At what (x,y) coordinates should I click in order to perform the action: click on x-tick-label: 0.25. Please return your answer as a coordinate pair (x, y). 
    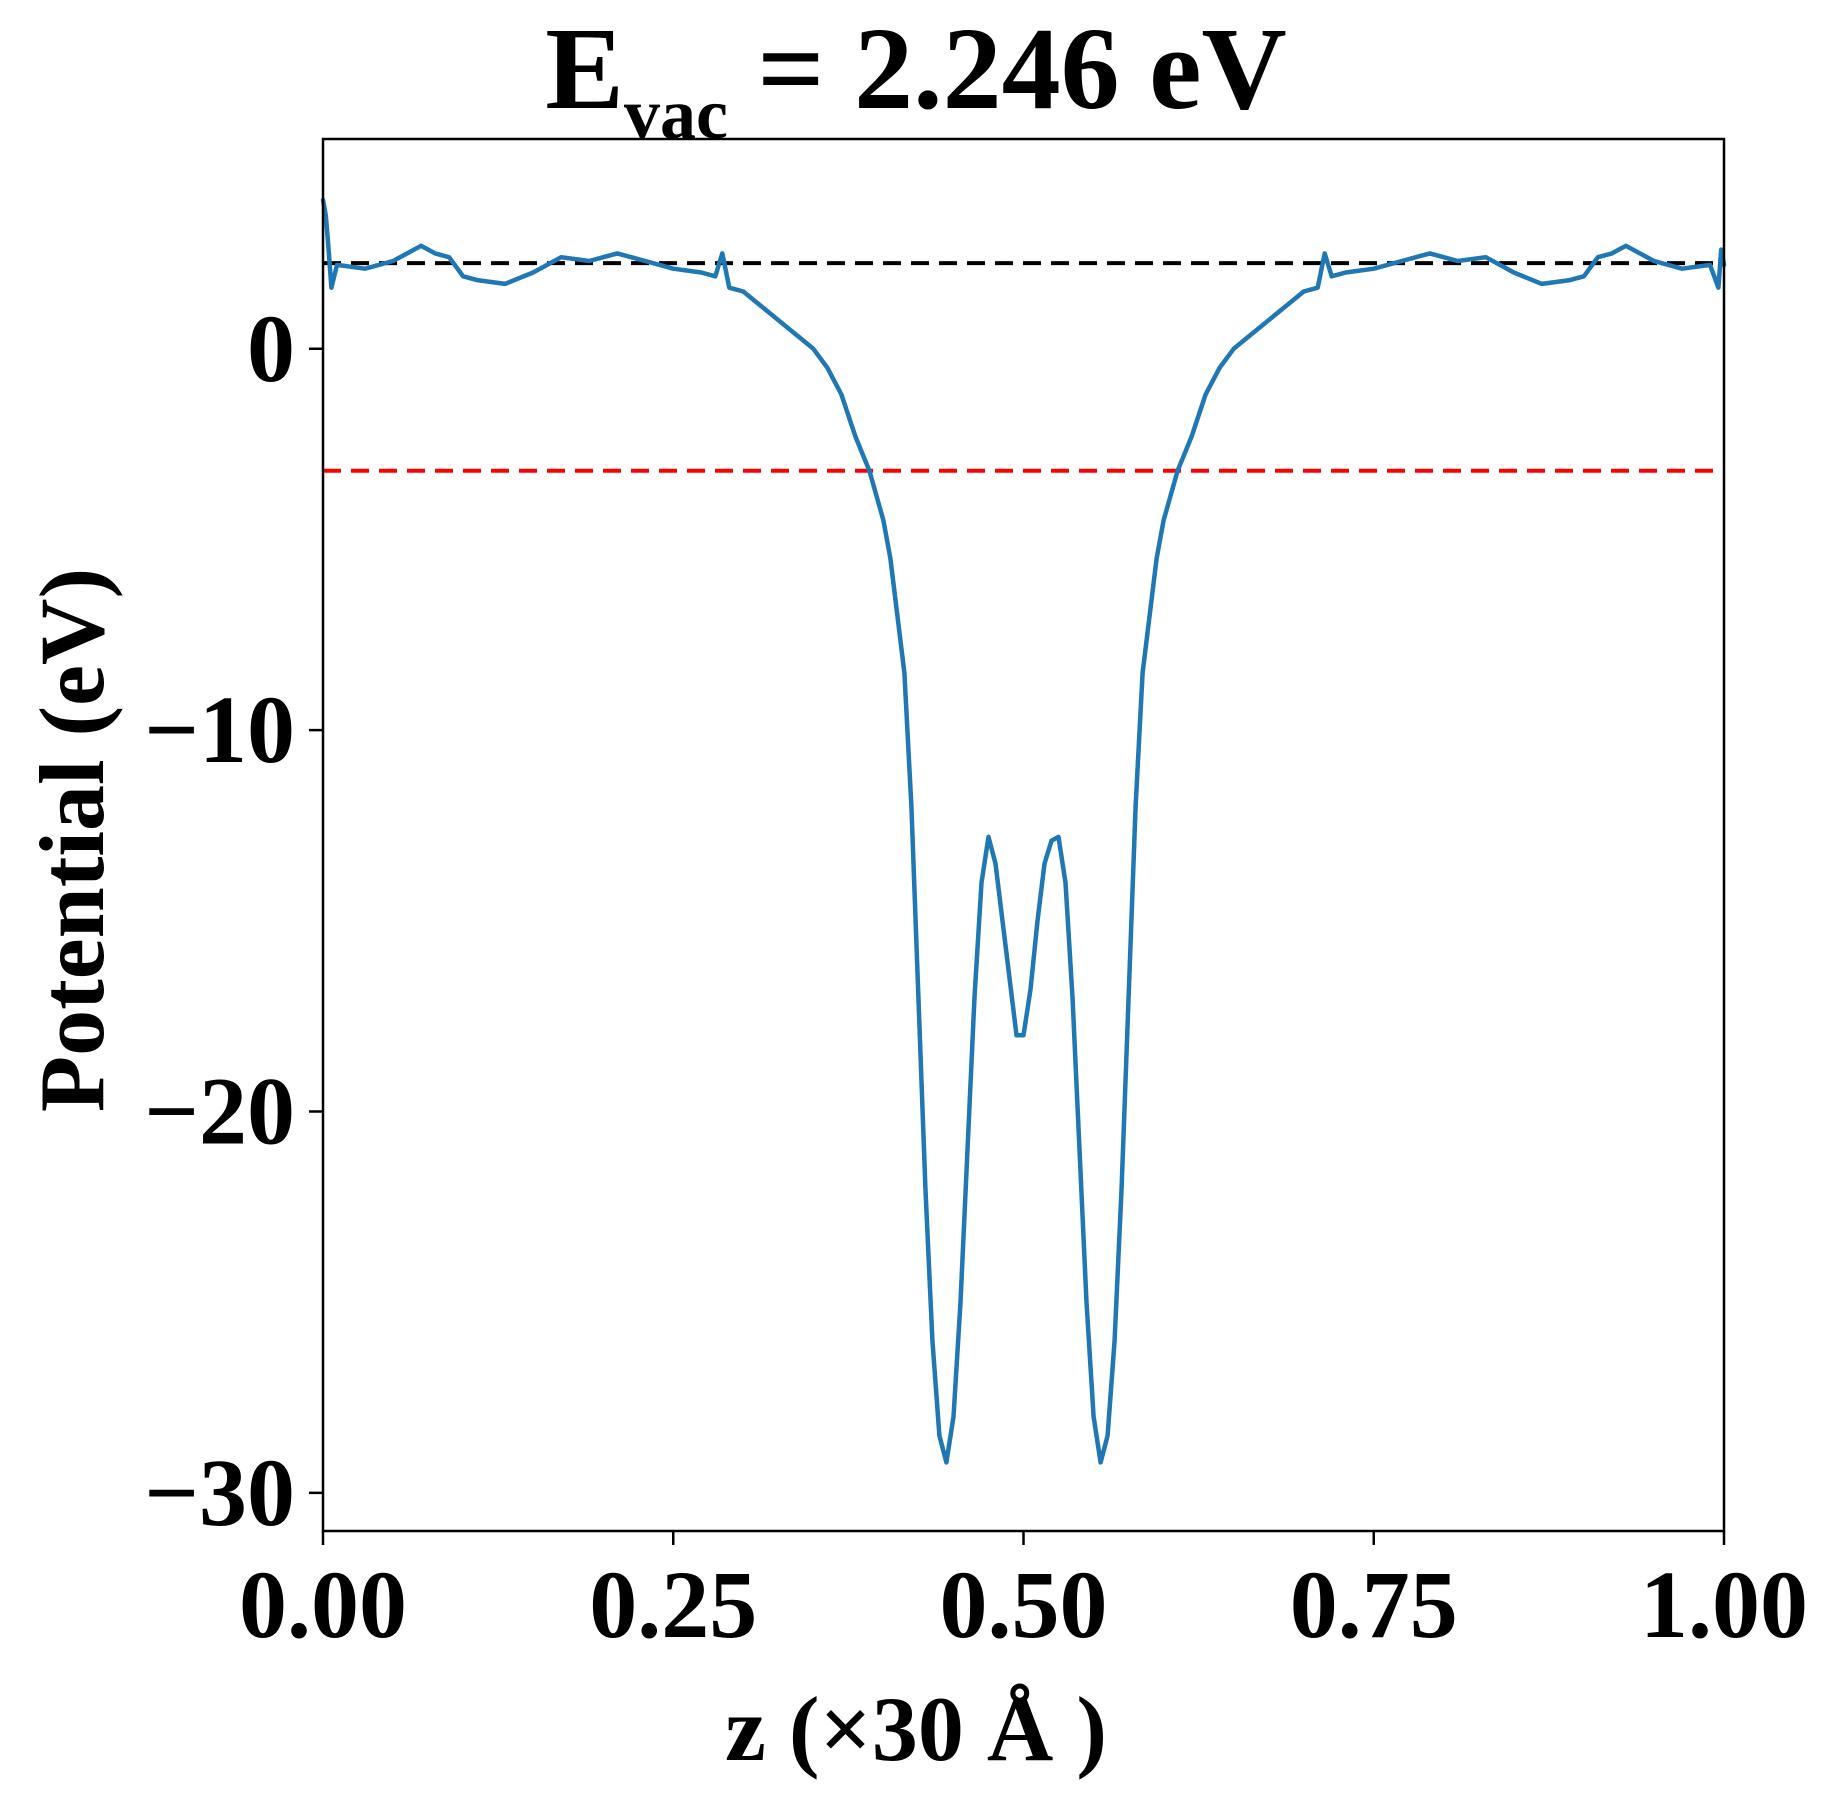
    Looking at the image, I should click on (673, 1604).